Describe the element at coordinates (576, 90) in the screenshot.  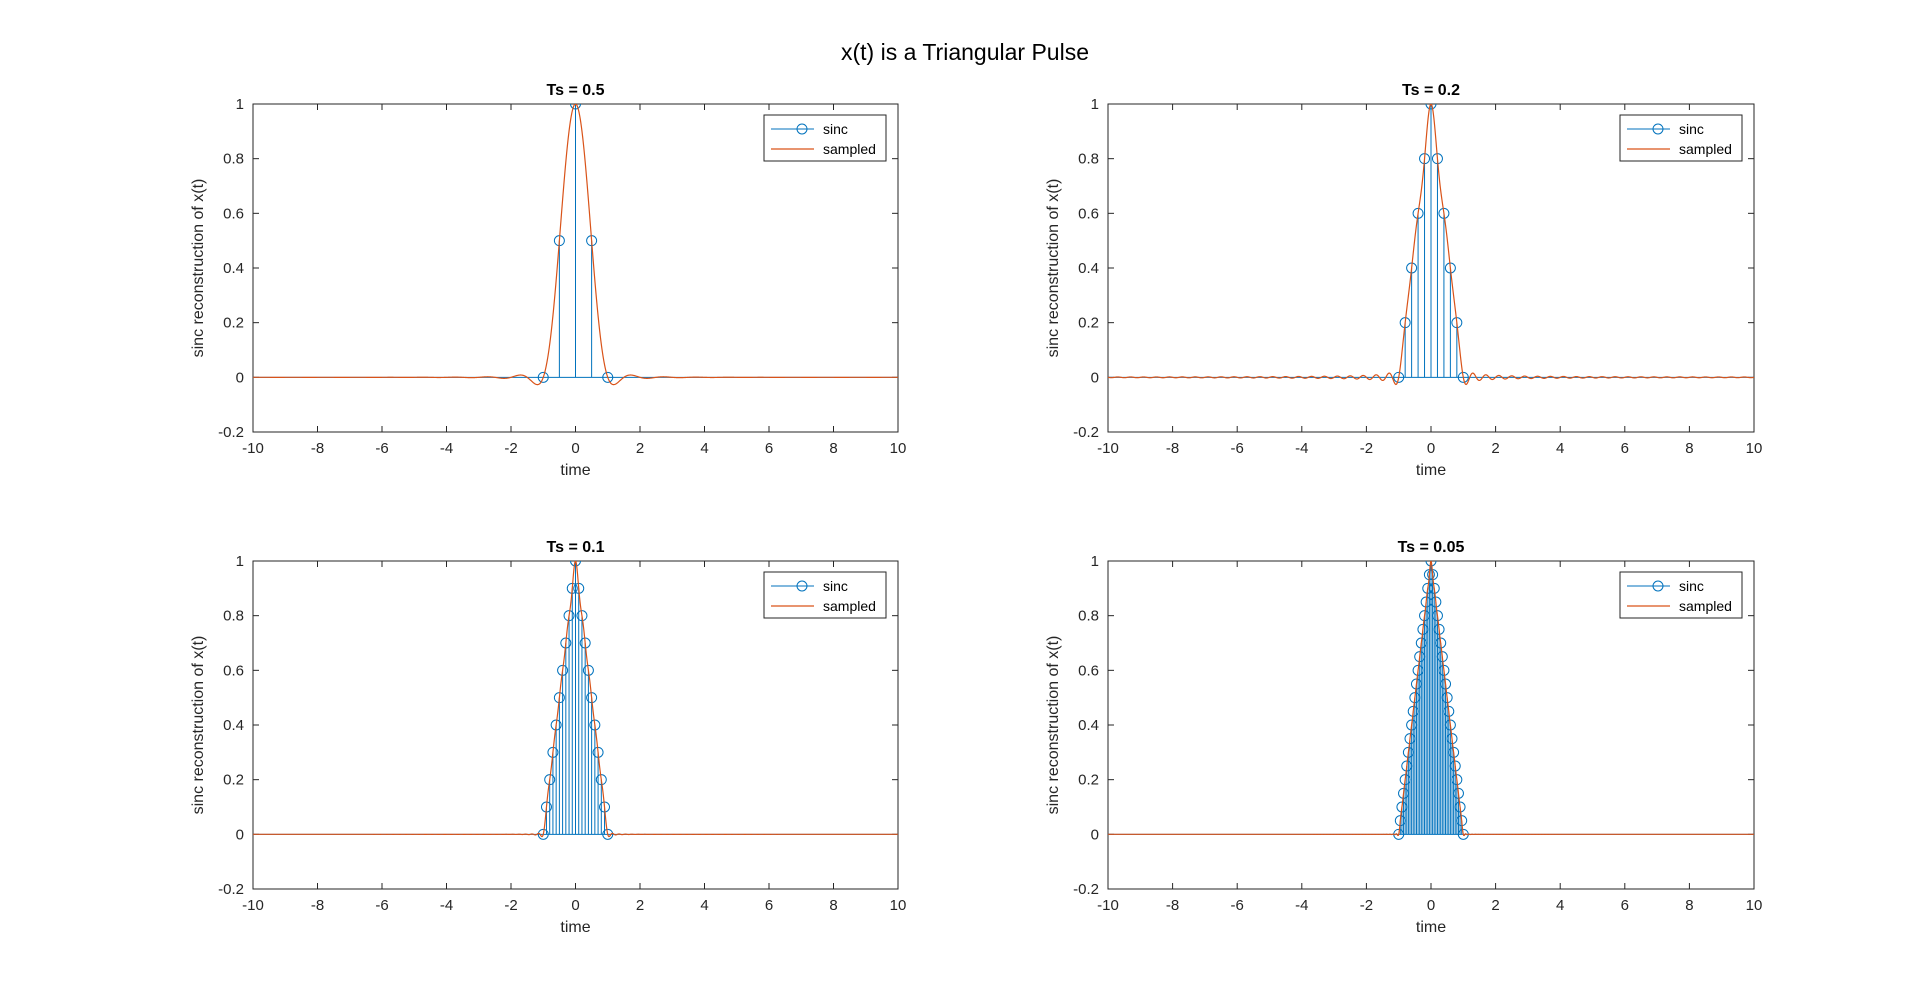
I see `subplot-title: Ts = 0.5` at that location.